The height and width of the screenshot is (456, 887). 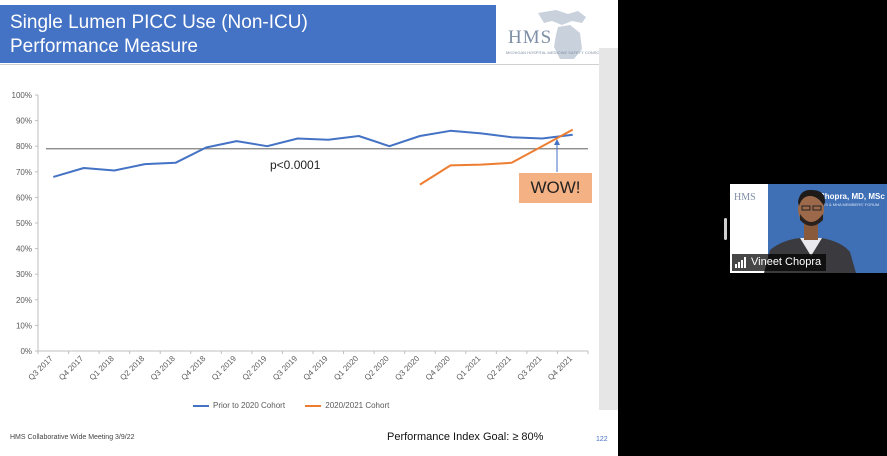 I want to click on y-tick-label: 10%, so click(x=24, y=325).